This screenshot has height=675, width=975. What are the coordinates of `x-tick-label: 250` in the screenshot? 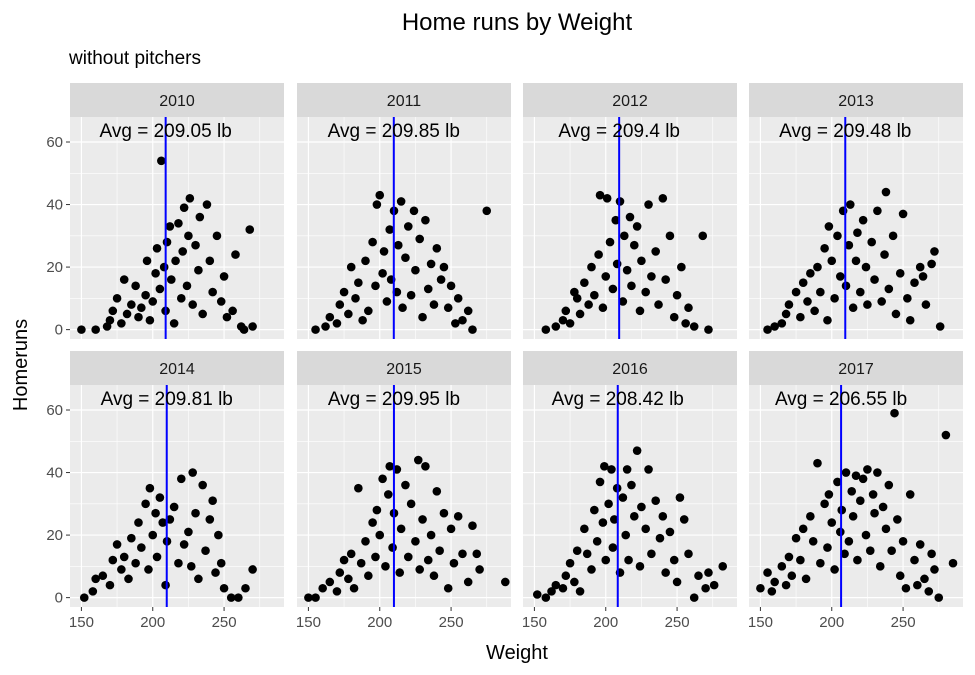 It's located at (677, 622).